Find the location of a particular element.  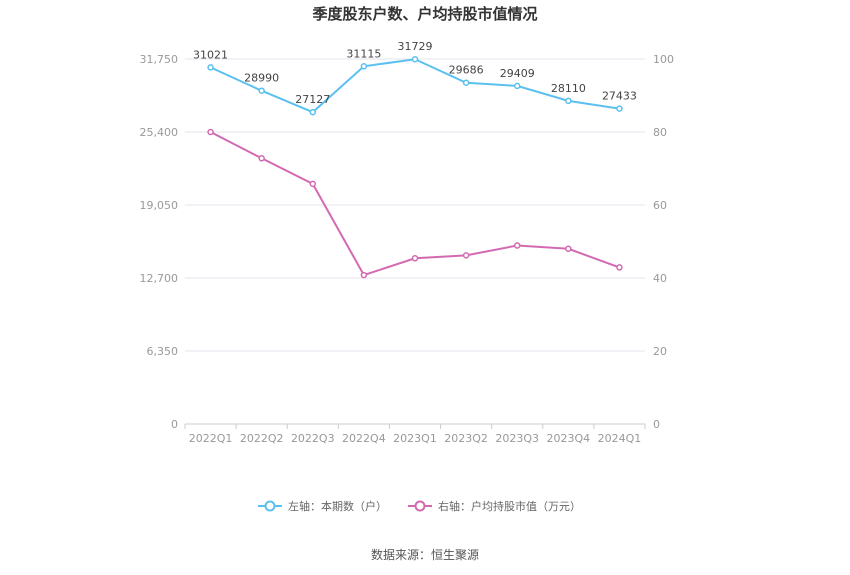

data-label: 31115 is located at coordinates (363, 53).